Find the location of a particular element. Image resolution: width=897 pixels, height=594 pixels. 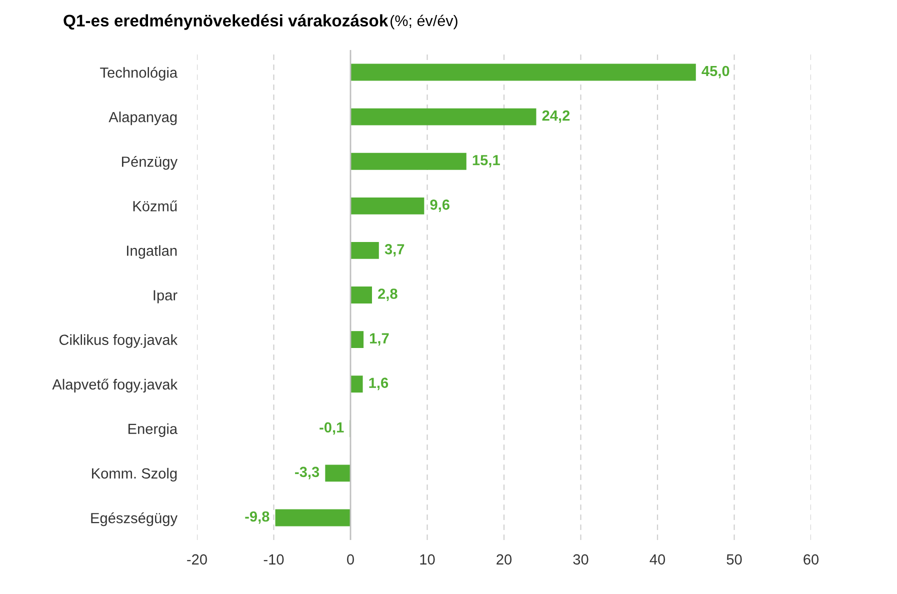

chart-title: Q1-es eredménynövekedési várakozások is located at coordinates (226, 22).